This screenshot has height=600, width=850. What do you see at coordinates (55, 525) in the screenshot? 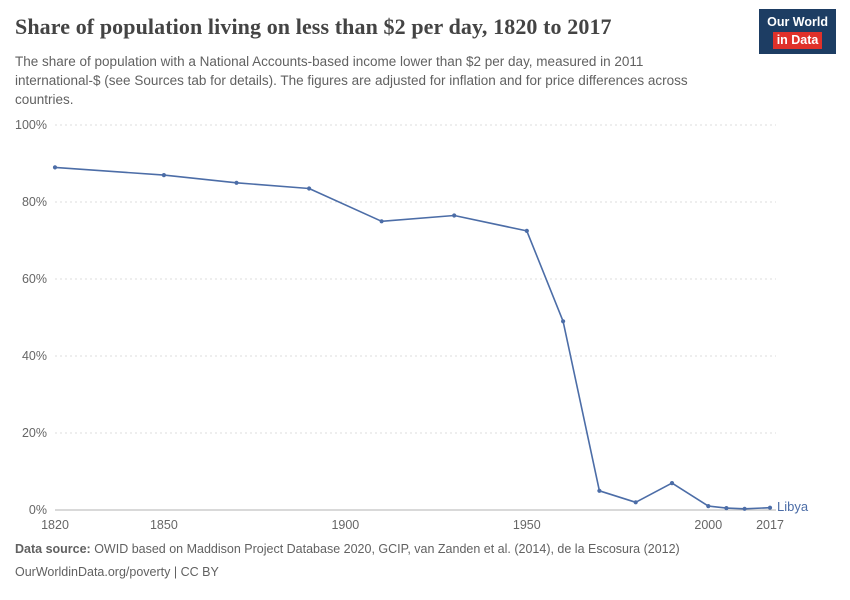
I see `x-tick-label: 1820` at bounding box center [55, 525].